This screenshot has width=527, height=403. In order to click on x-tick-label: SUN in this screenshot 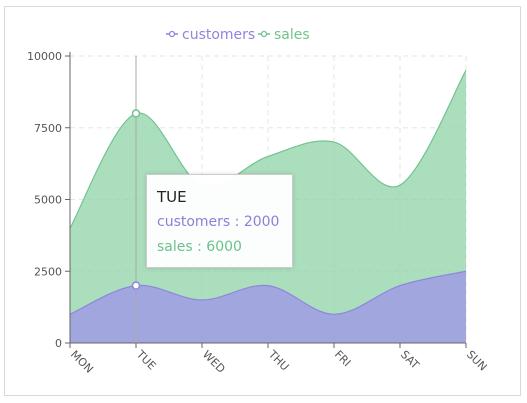, I will do `click(477, 361)`.